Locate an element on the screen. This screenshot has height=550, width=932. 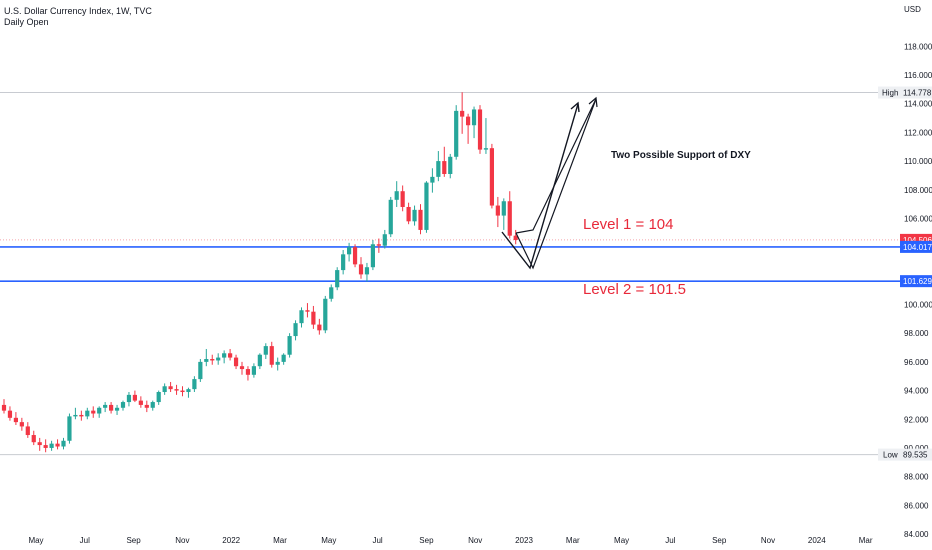
arrow-head-lower is located at coordinates (575, 107).